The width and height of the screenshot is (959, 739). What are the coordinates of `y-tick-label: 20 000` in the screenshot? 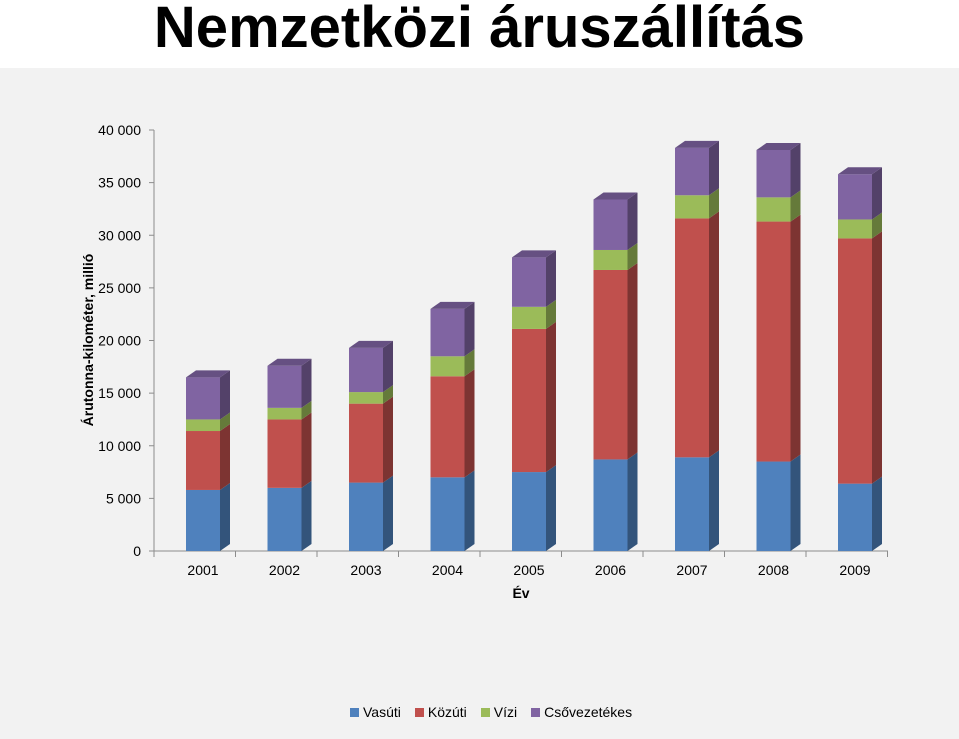 It's located at (119, 341).